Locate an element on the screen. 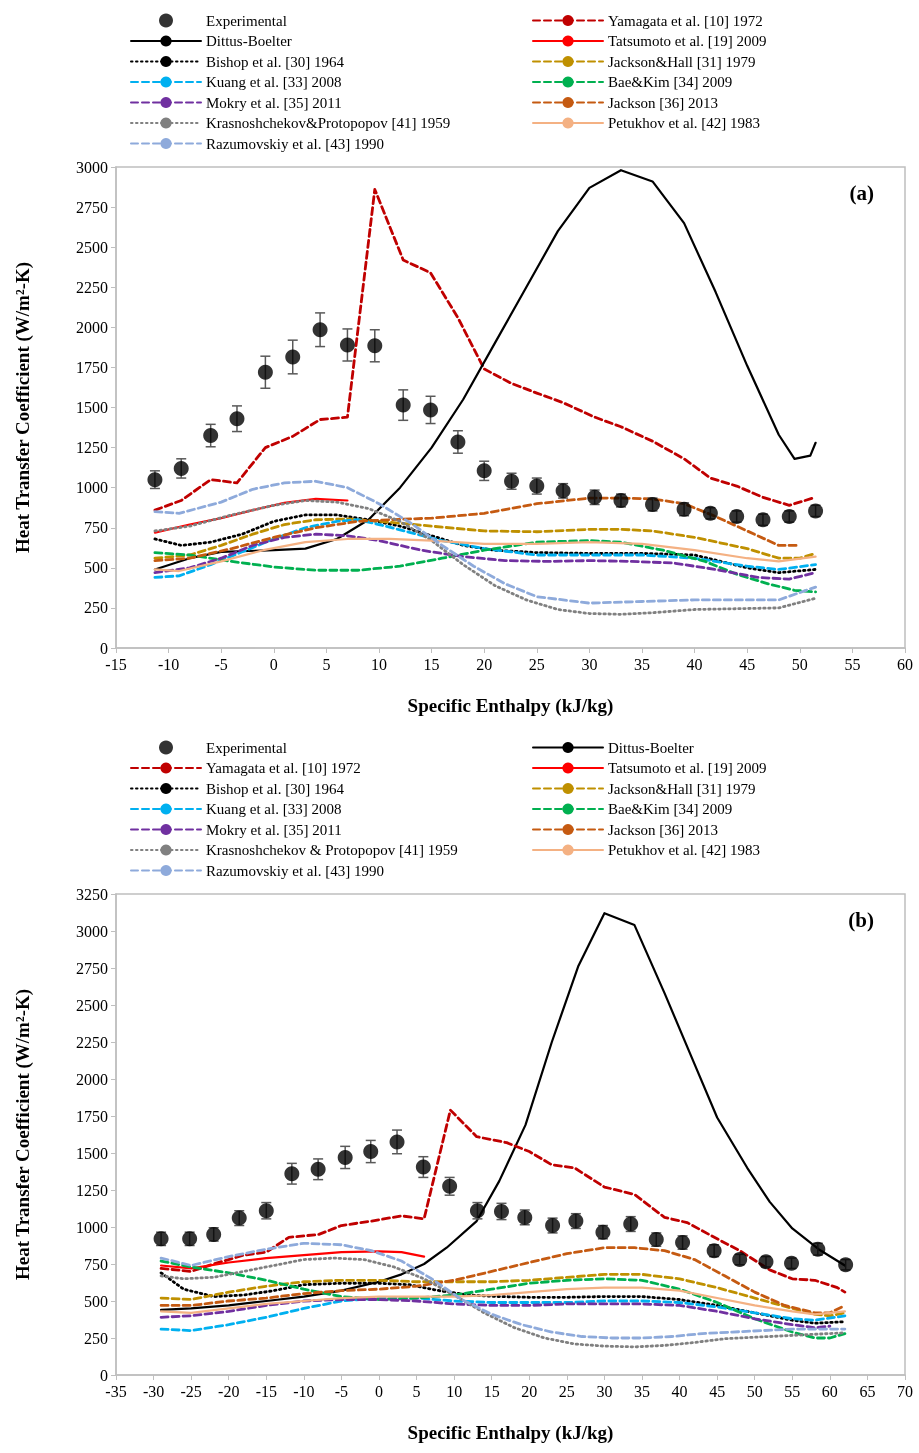  x-tick-label: -5 is located at coordinates (341, 1391).